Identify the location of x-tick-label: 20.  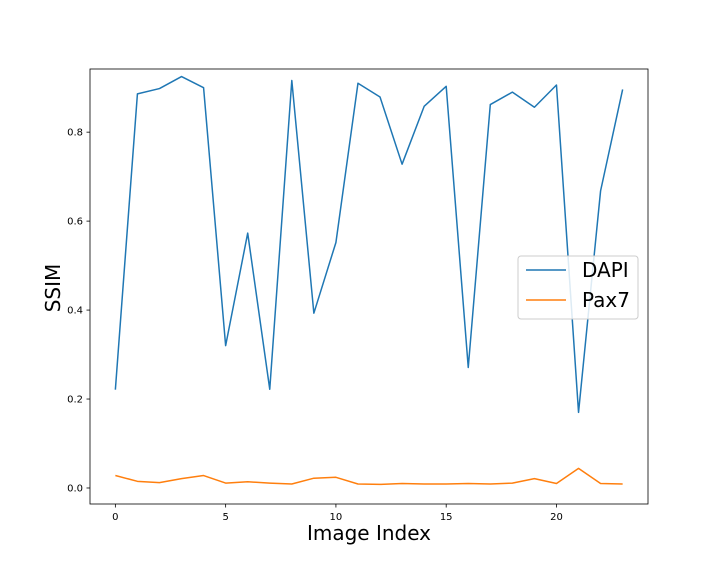
(556, 517).